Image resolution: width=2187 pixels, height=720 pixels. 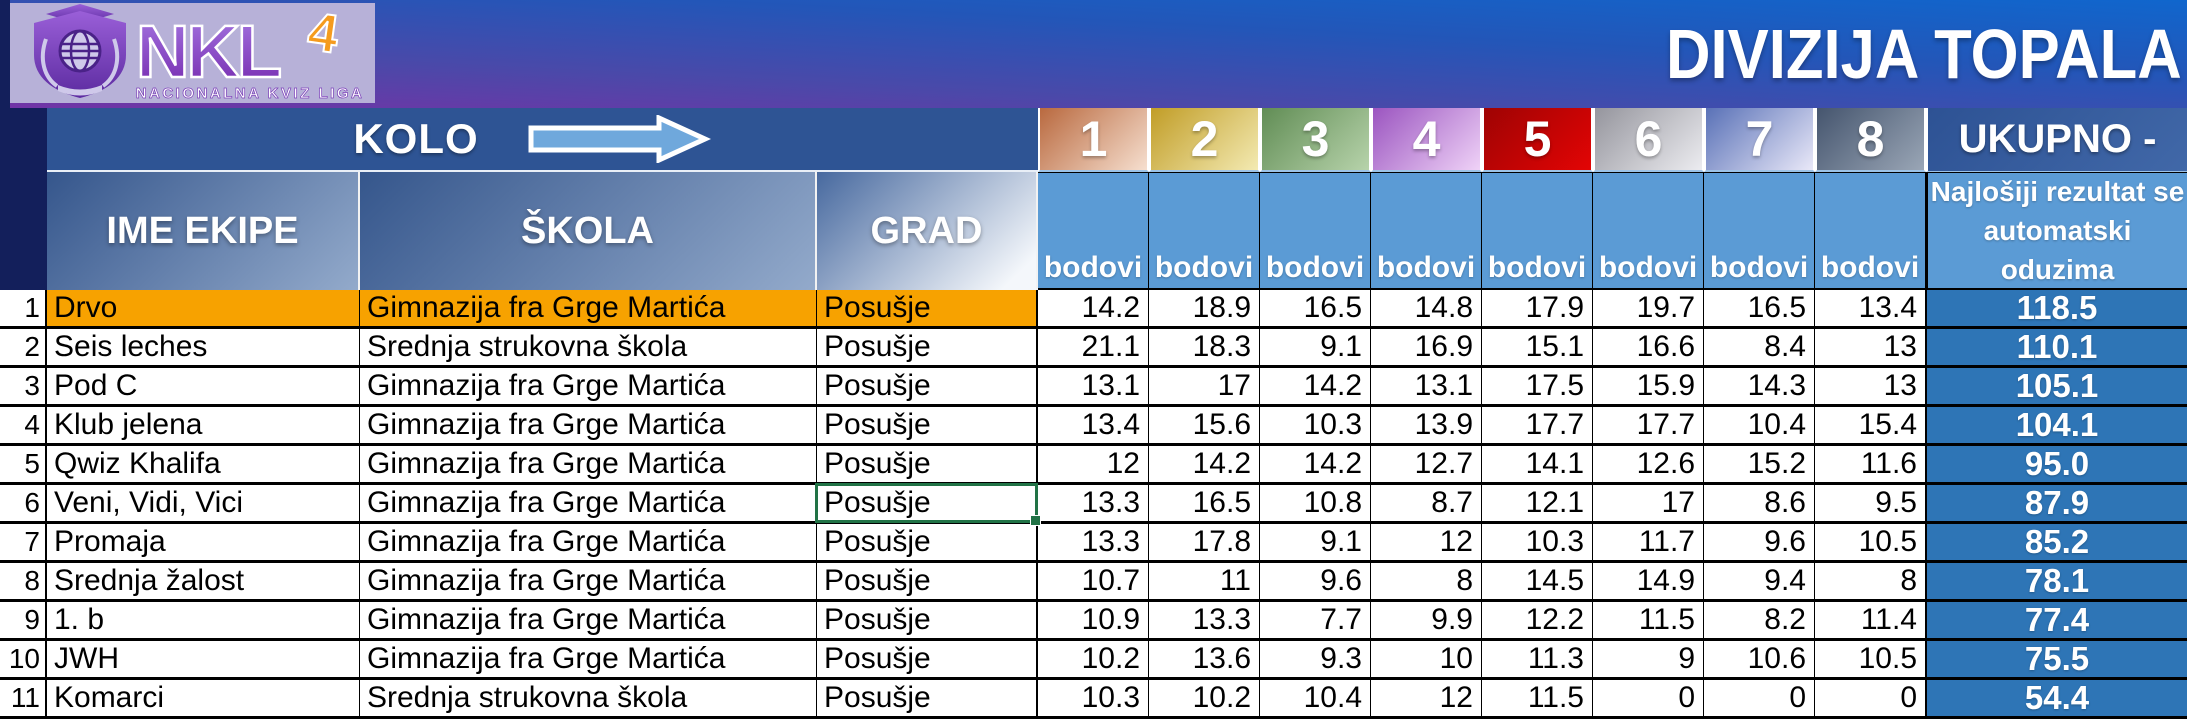 What do you see at coordinates (1537, 387) in the screenshot?
I see `score-cell: 17.5` at bounding box center [1537, 387].